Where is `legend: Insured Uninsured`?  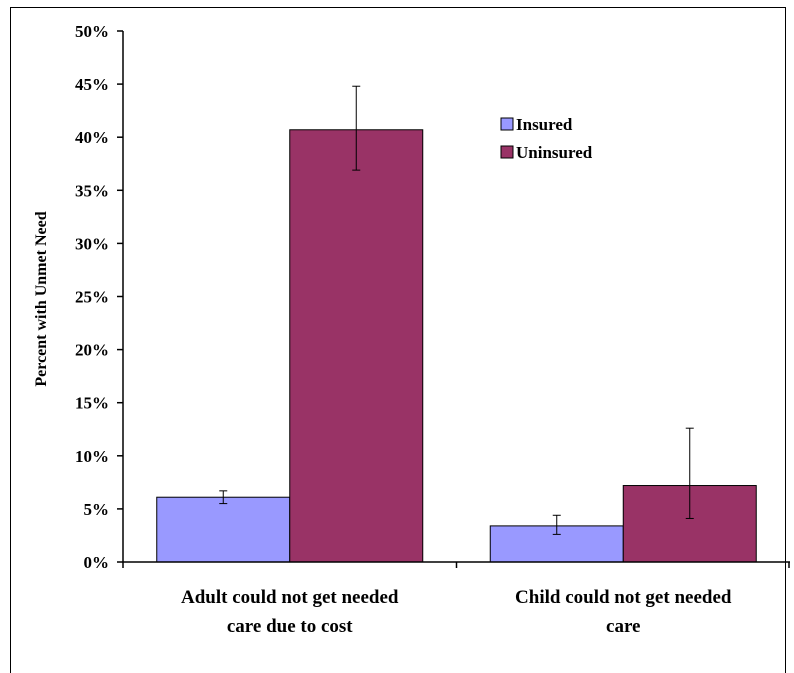
legend: Insured Uninsured is located at coordinates (546, 138).